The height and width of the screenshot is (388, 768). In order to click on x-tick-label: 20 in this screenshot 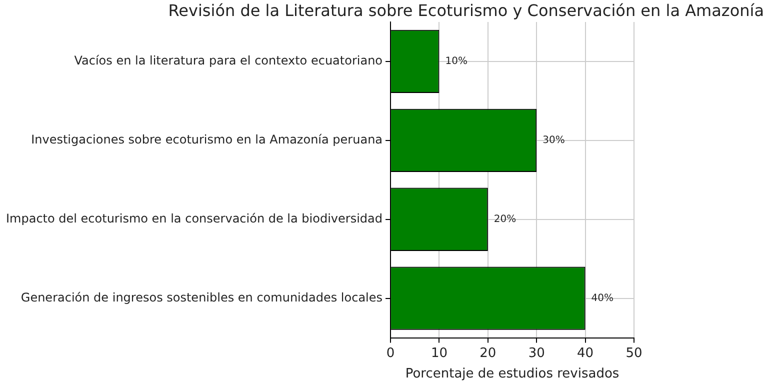, I will do `click(488, 353)`.